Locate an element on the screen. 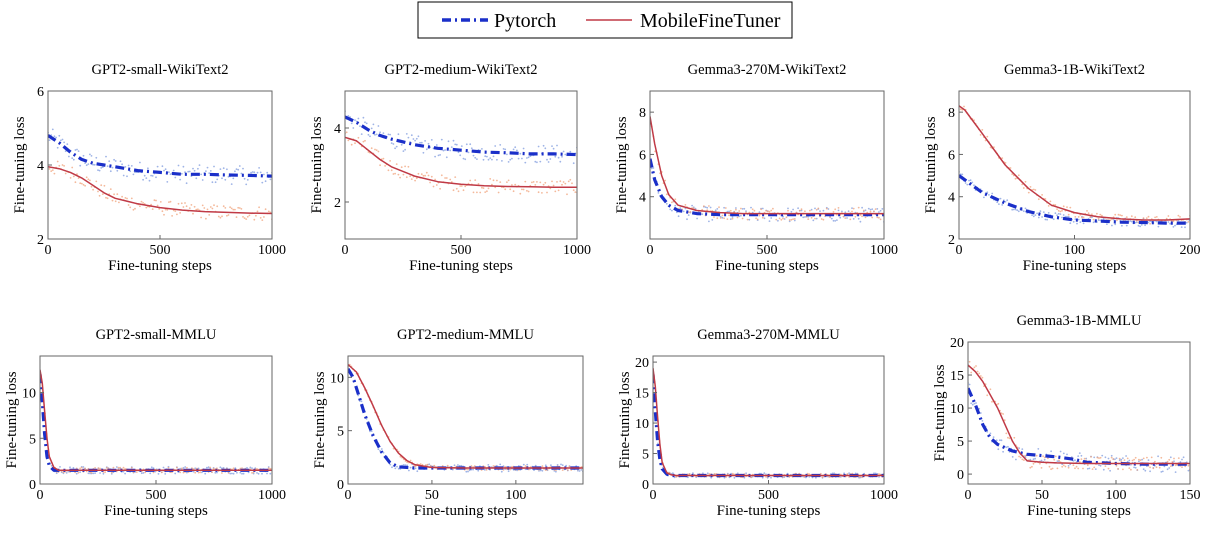 Image resolution: width=1208 pixels, height=538 pixels. x-tick-label: 150 is located at coordinates (1190, 495).